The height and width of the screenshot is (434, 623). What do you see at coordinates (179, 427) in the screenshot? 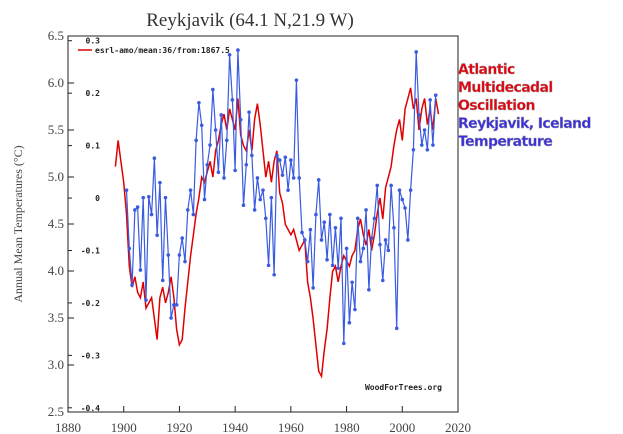
I see `x-tick-label: 1920` at bounding box center [179, 427].